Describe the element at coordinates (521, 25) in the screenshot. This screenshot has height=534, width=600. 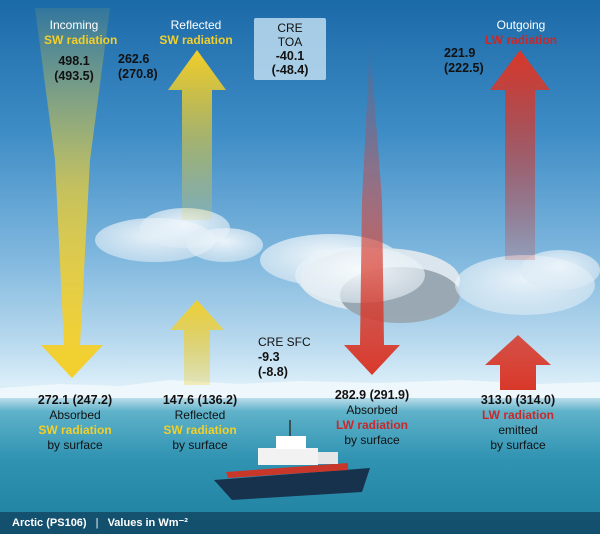
I see `outgoing-title: Outgoing` at that location.